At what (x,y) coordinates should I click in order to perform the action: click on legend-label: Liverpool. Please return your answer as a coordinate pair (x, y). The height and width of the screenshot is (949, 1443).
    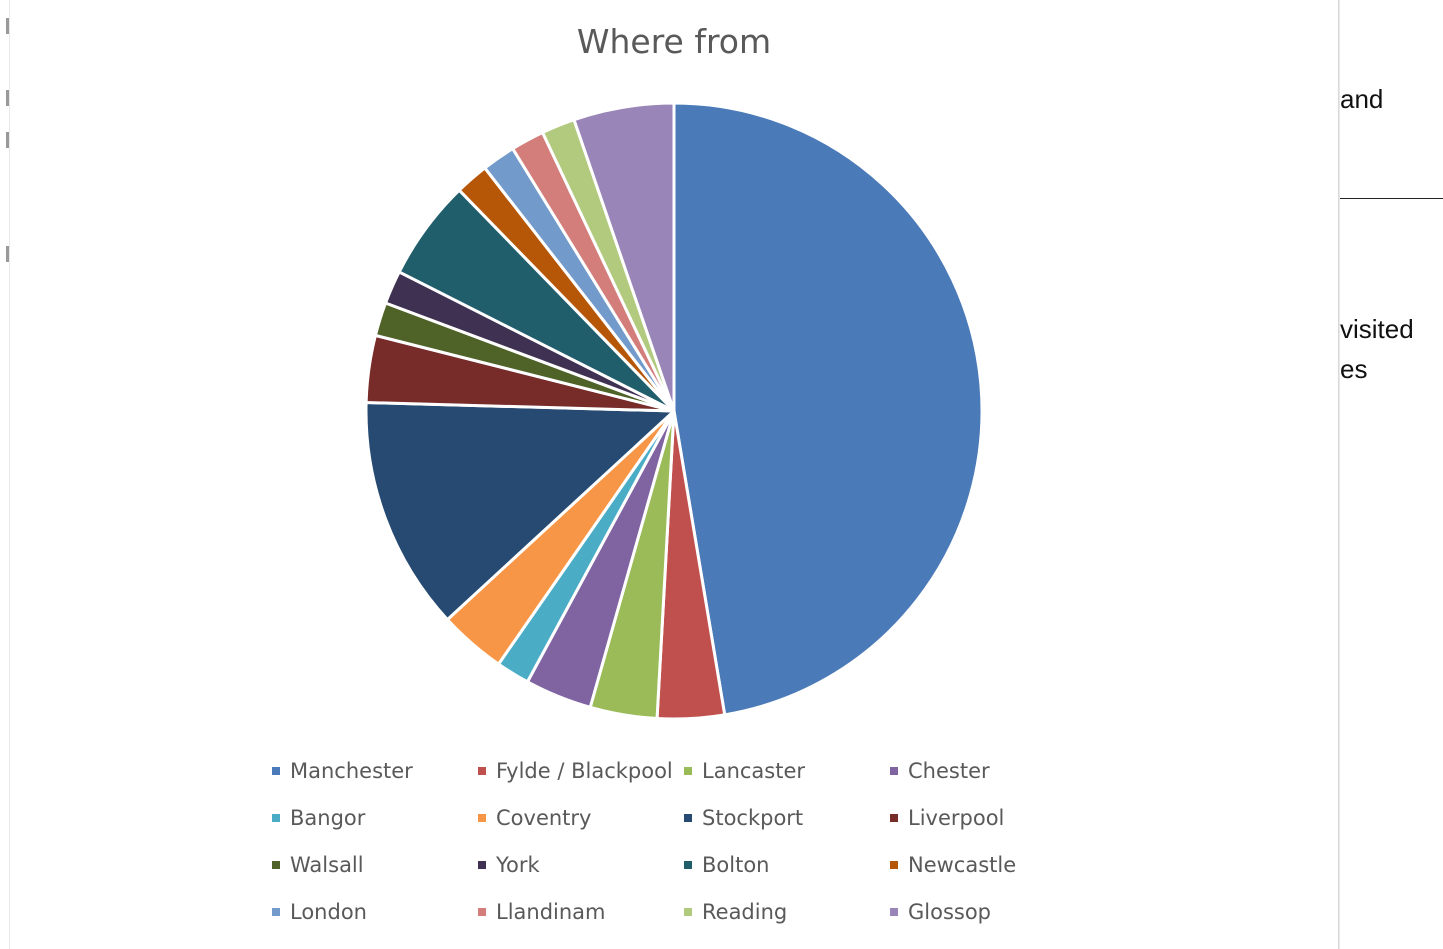
    Looking at the image, I should click on (956, 818).